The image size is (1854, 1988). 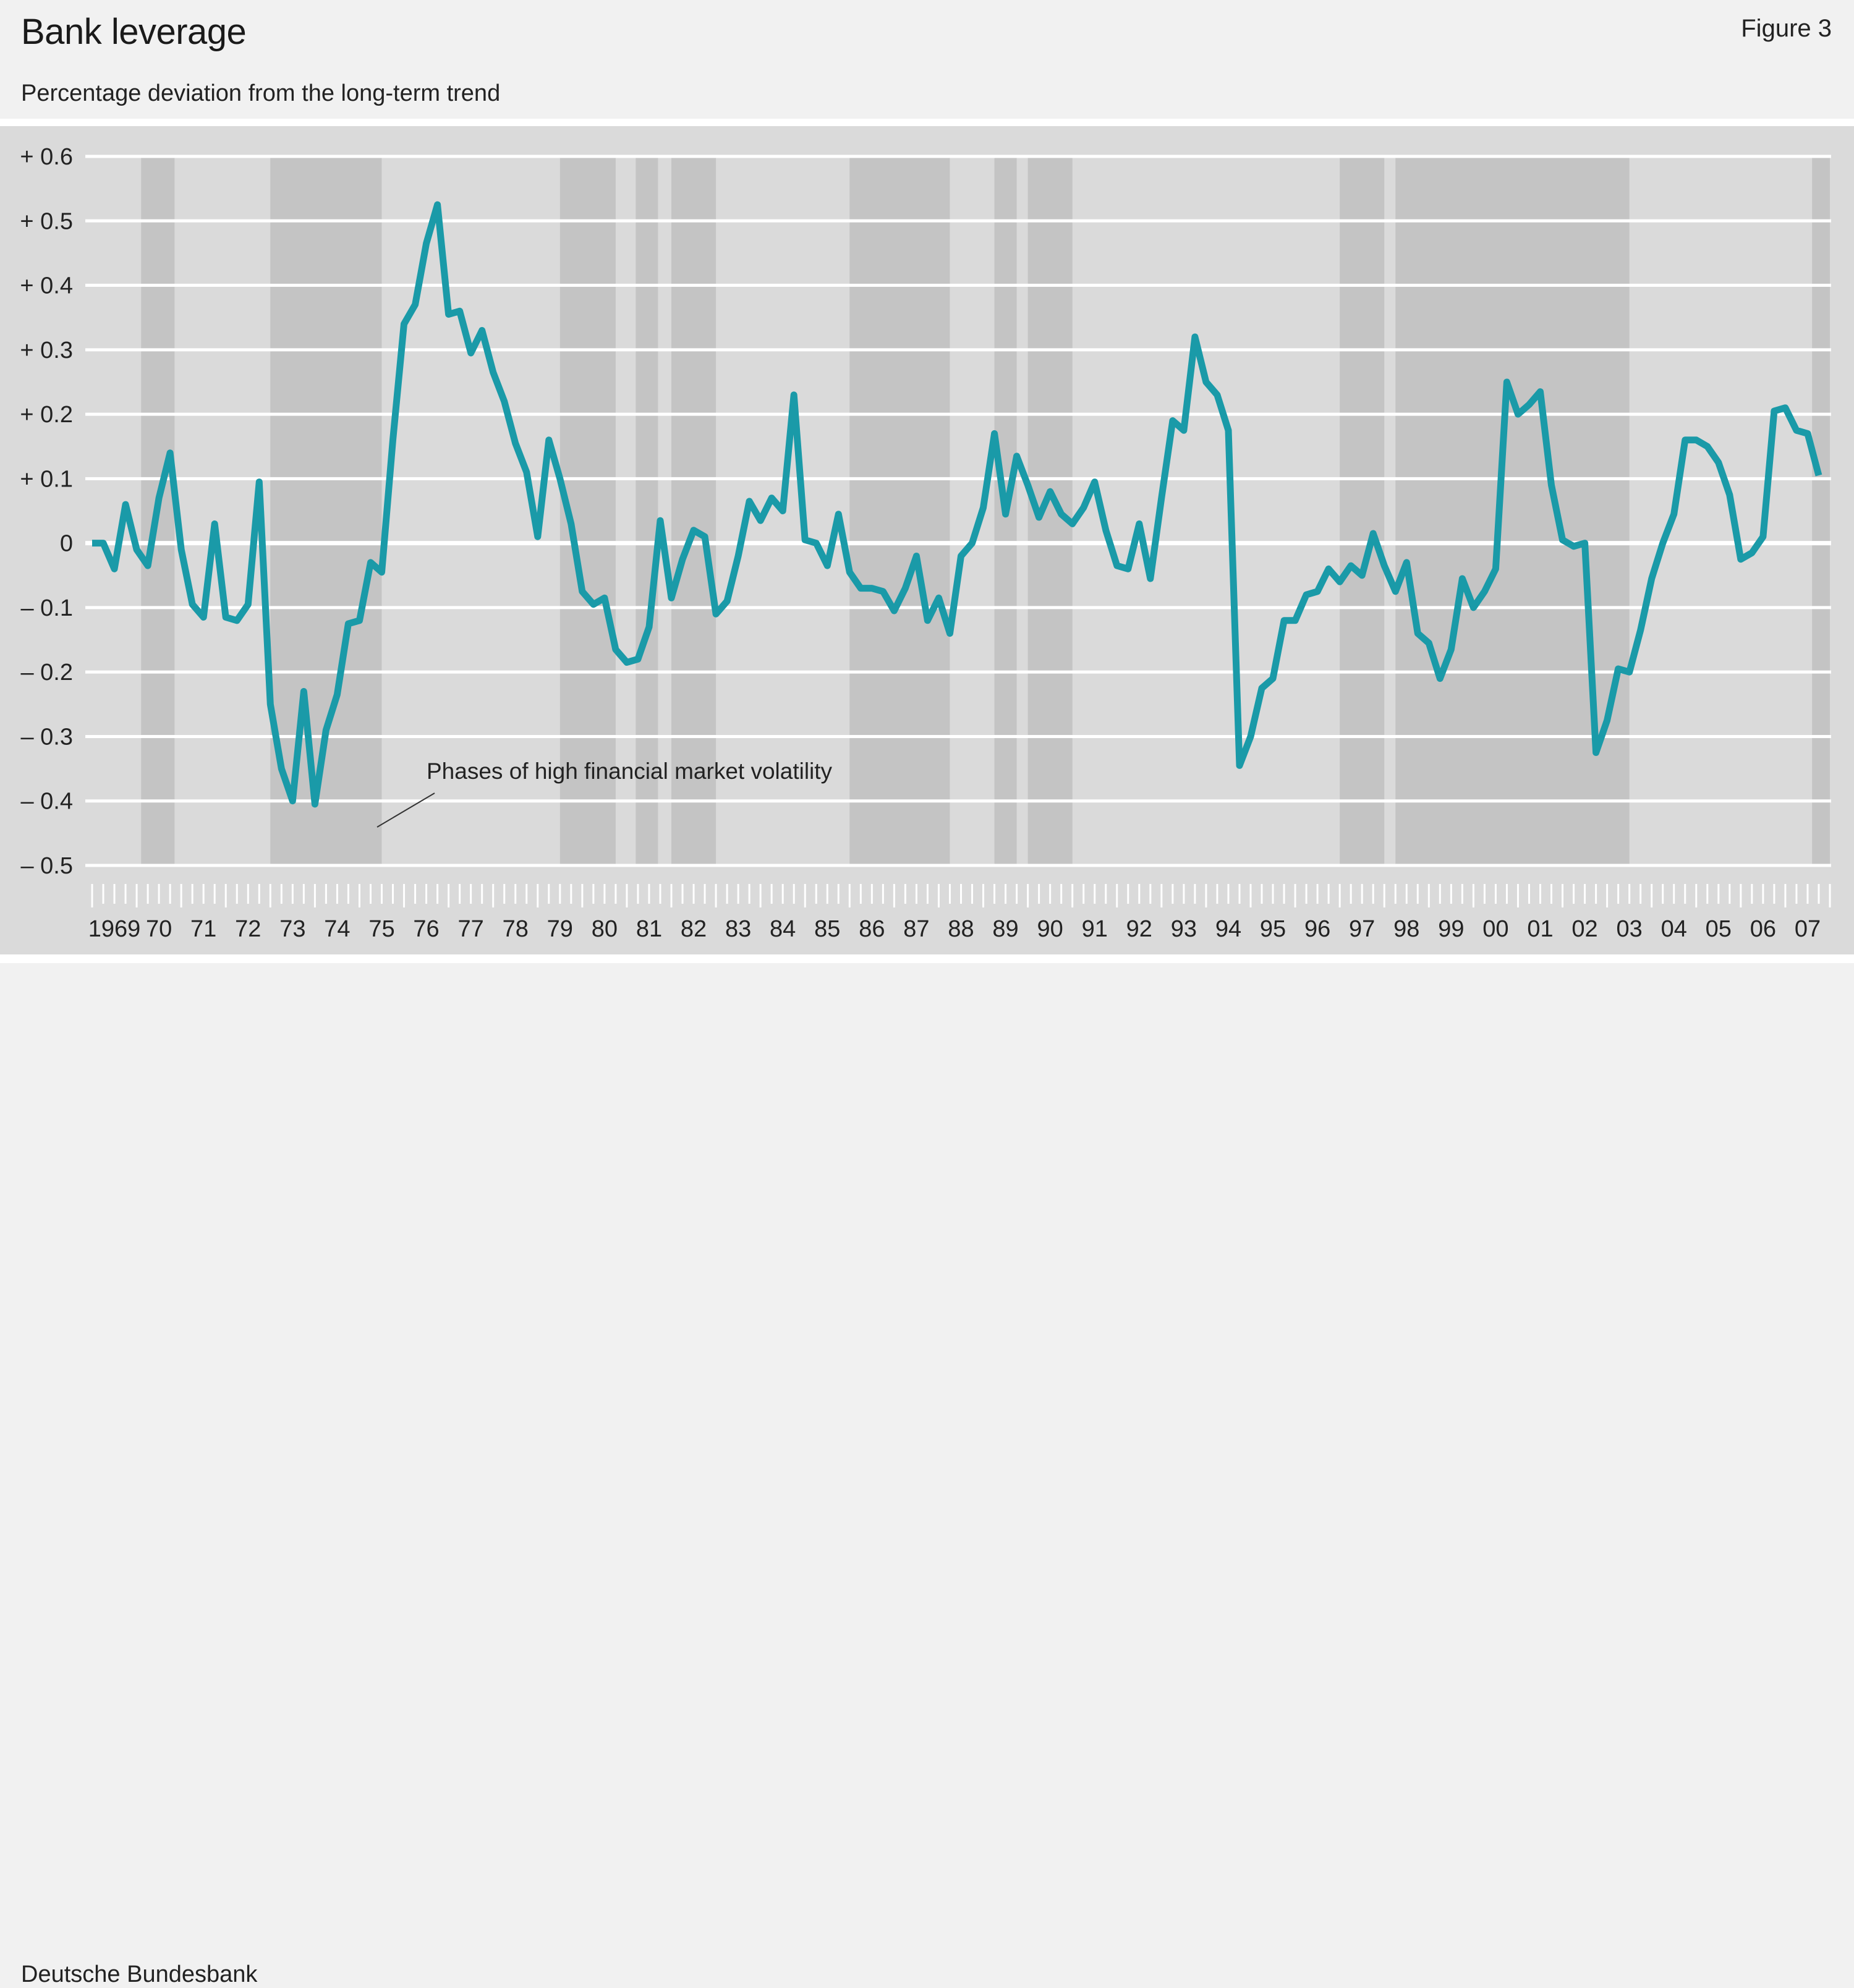 What do you see at coordinates (381, 929) in the screenshot?
I see `x-tick-label: 75` at bounding box center [381, 929].